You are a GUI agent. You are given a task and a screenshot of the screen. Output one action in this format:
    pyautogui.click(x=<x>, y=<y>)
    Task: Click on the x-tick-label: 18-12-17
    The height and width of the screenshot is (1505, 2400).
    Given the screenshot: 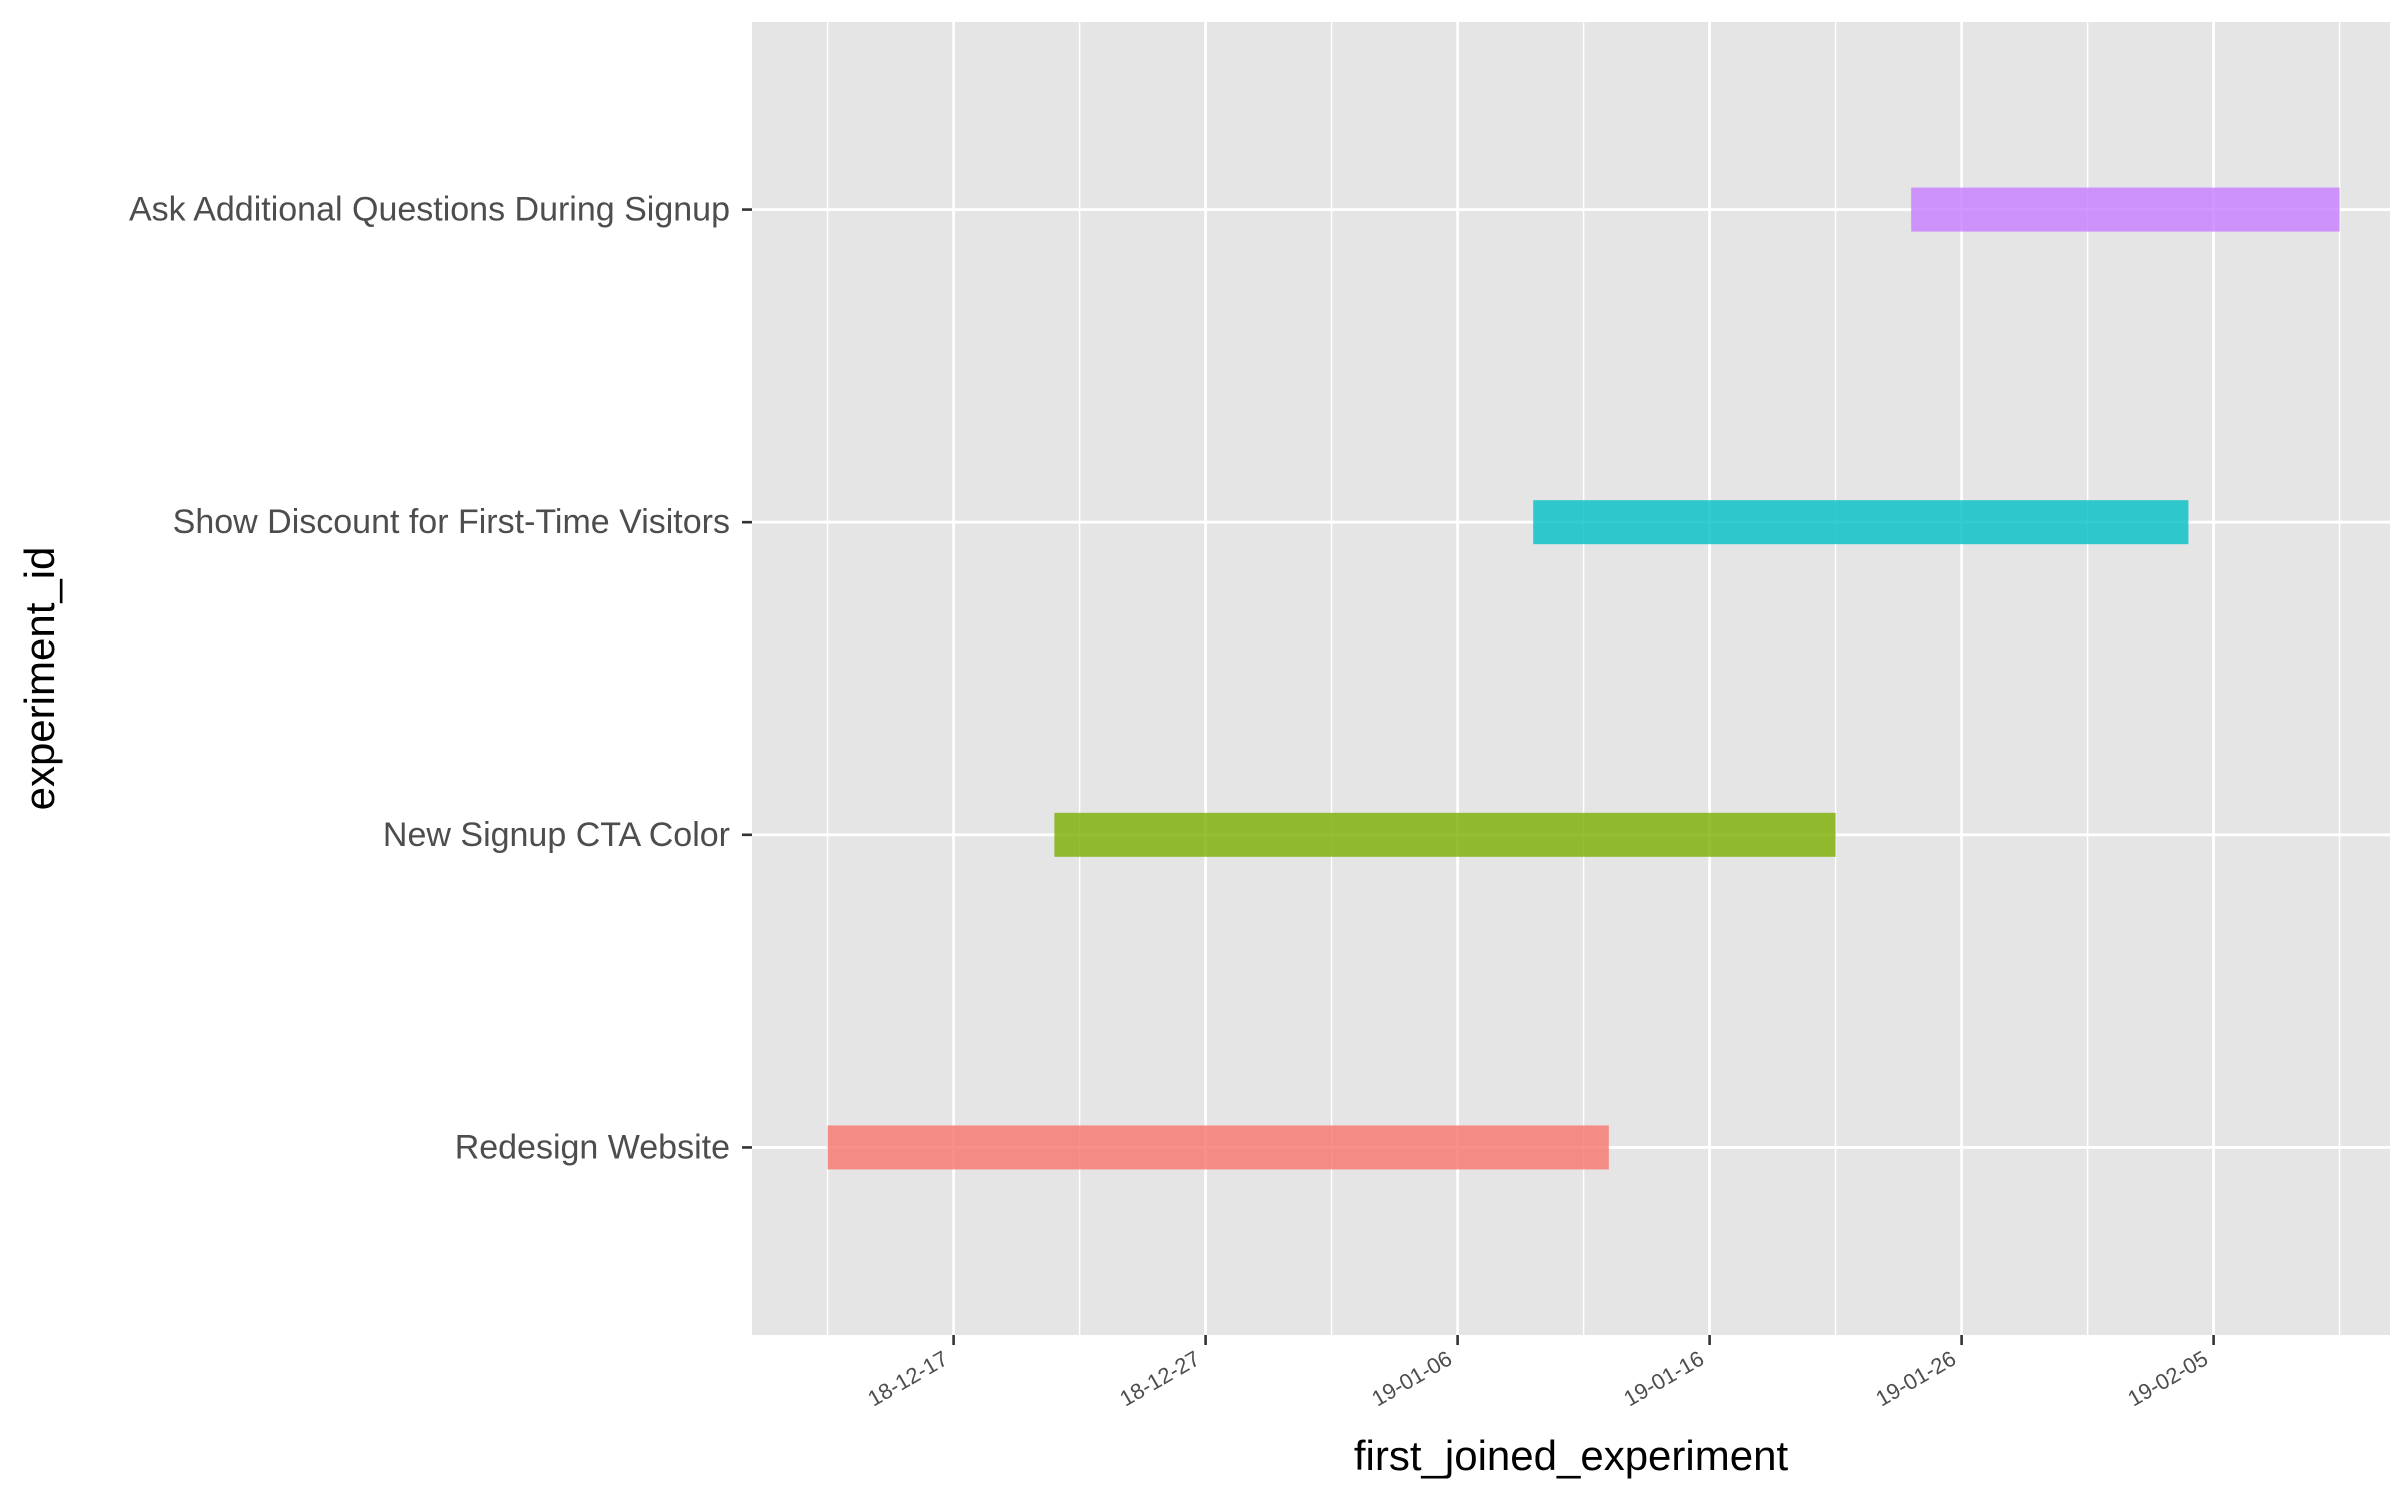 What is the action you would take?
    pyautogui.click(x=907, y=1379)
    